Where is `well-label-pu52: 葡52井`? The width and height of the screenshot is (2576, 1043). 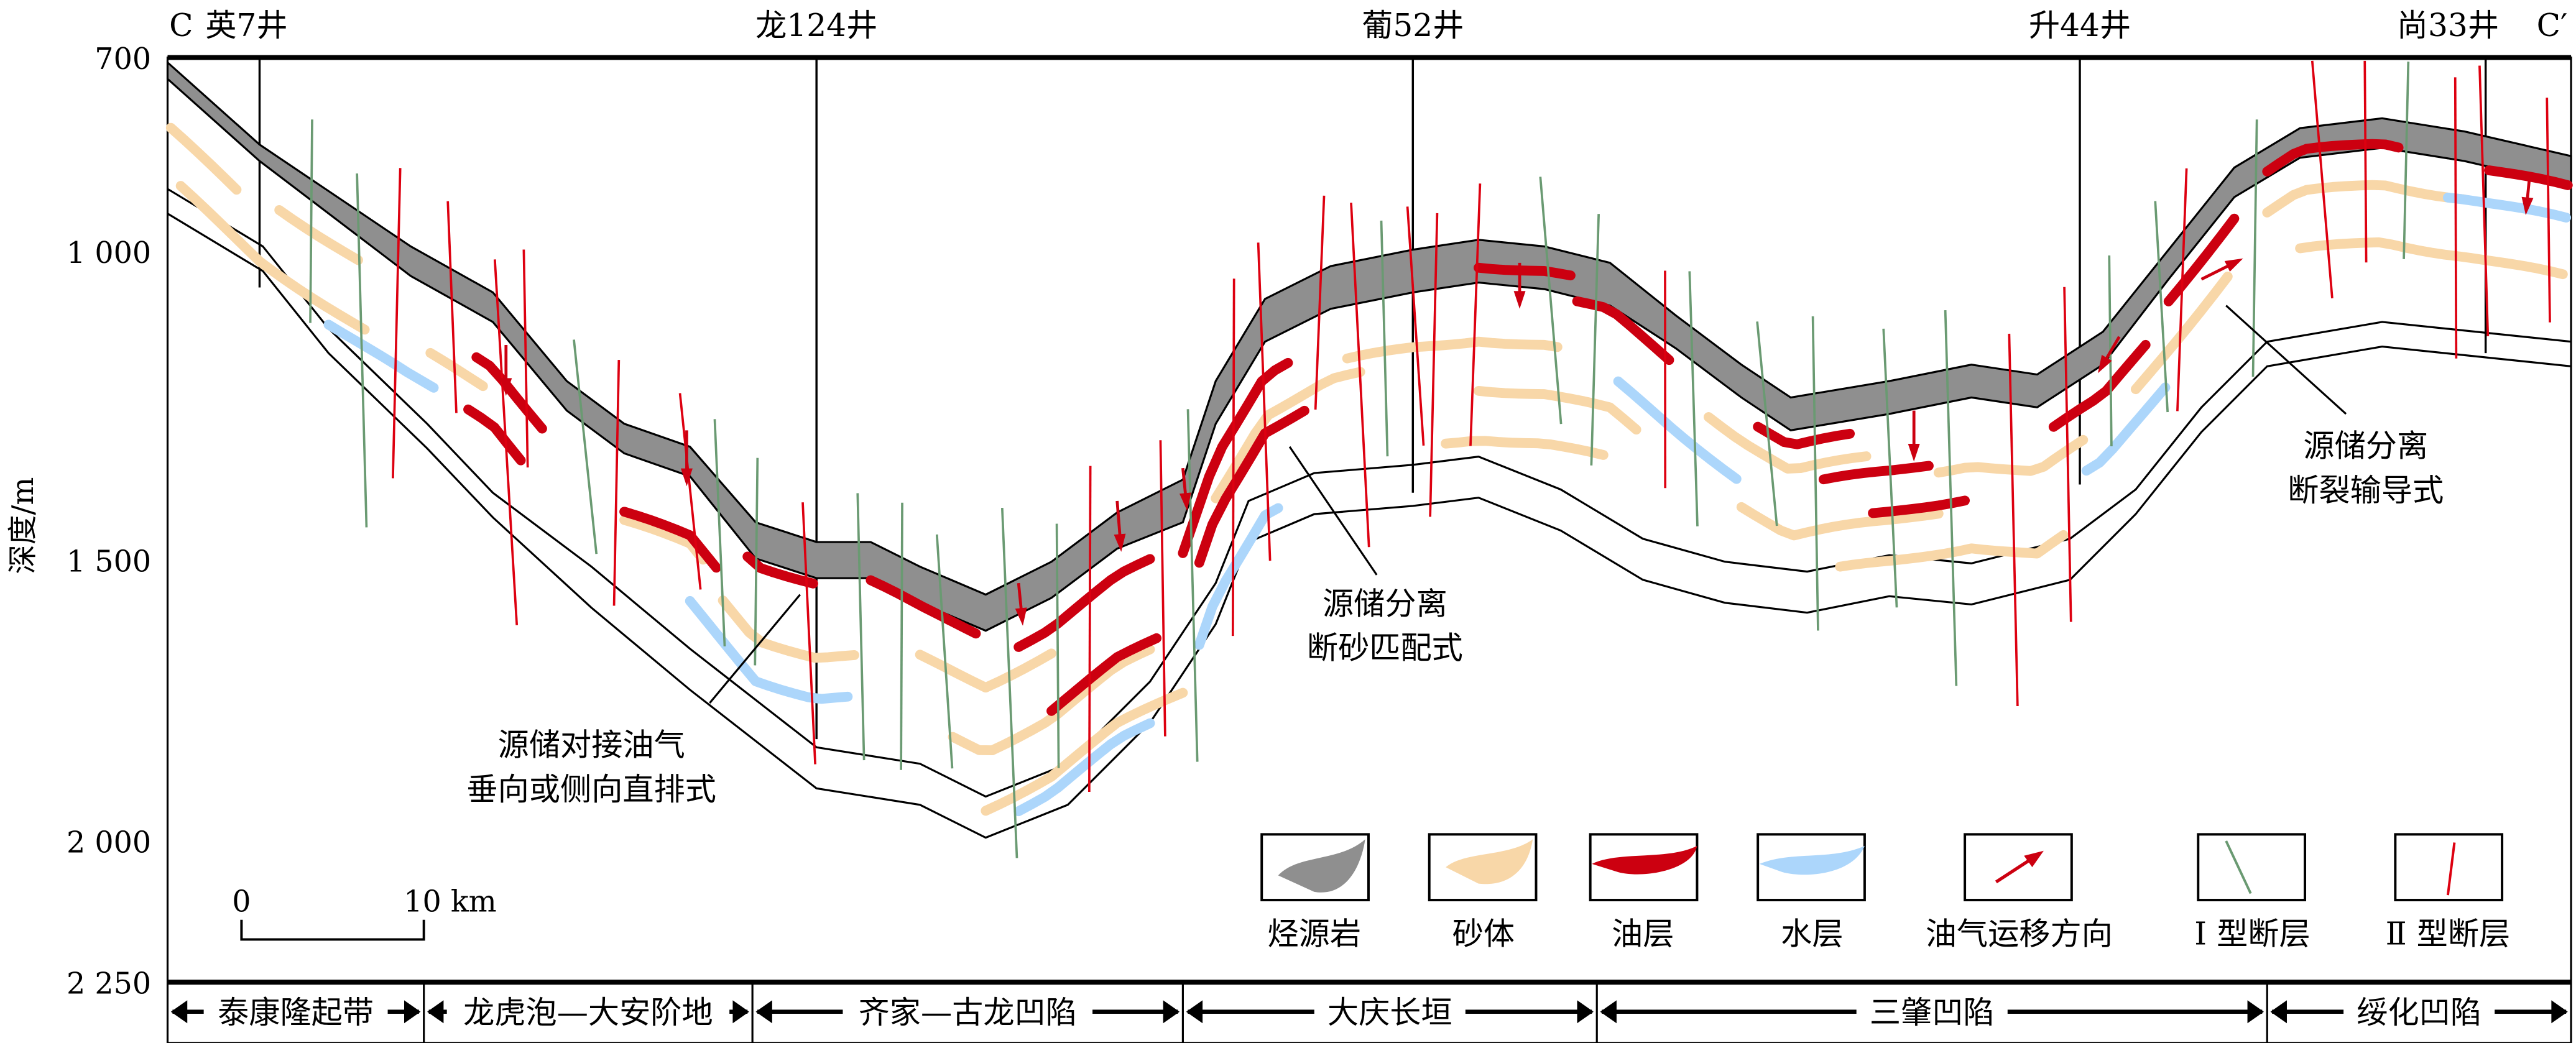
well-label-pu52: 葡52井 is located at coordinates (1413, 26).